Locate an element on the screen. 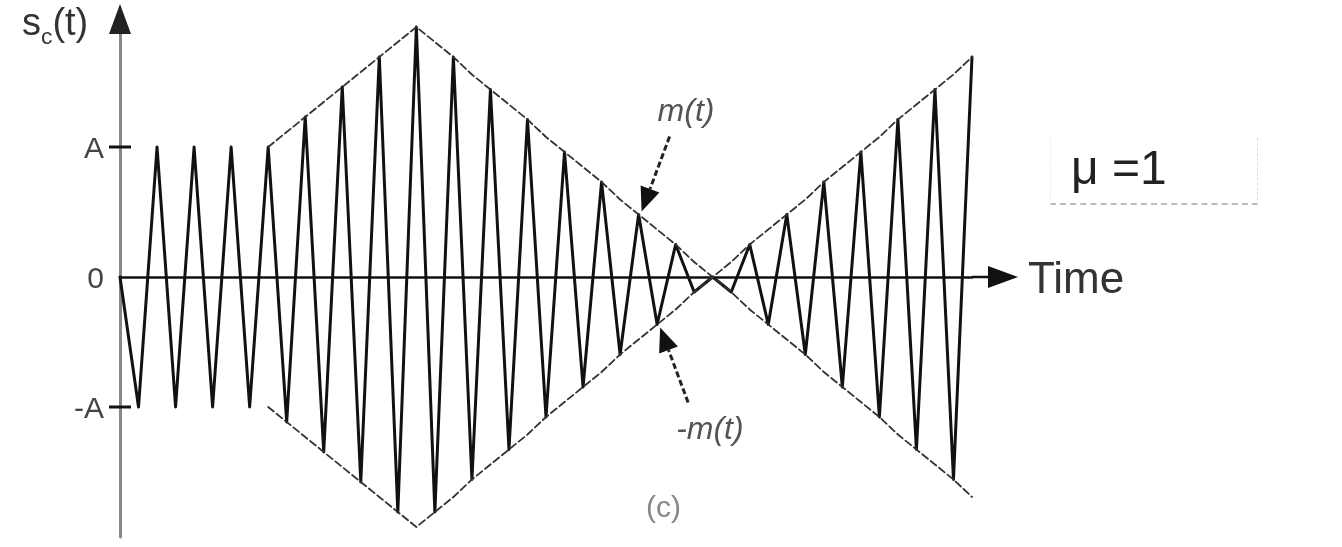 The height and width of the screenshot is (547, 1342). text: -m(t) is located at coordinates (710, 427).